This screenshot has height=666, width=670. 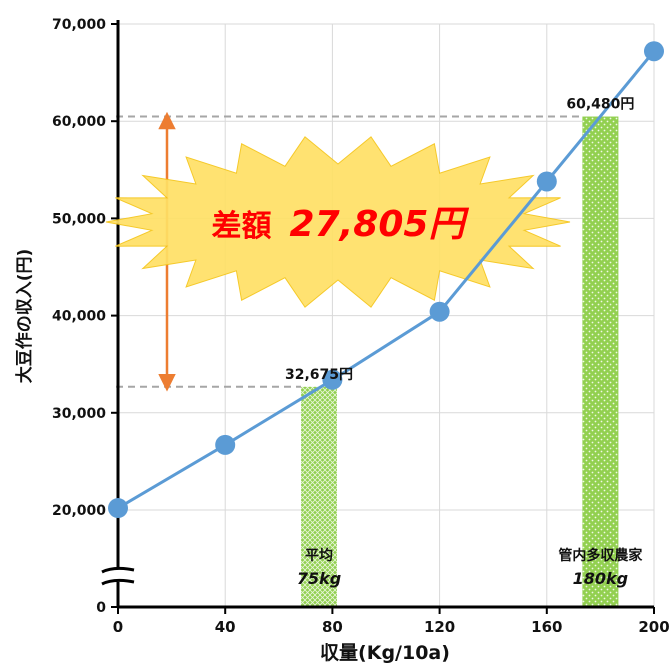 I want to click on bar-category-label: 管内多収農家, so click(x=600, y=555).